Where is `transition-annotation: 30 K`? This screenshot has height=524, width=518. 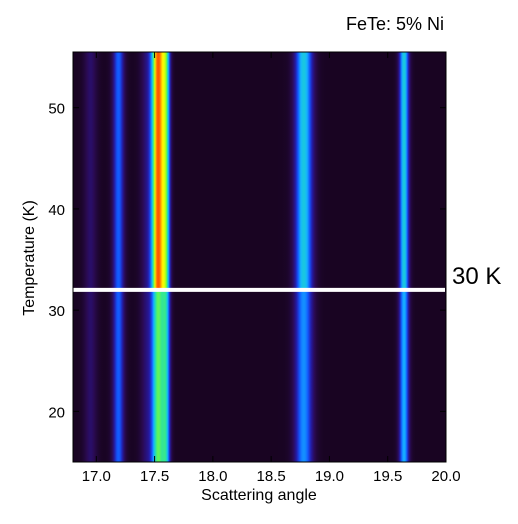 transition-annotation: 30 K is located at coordinates (476, 276).